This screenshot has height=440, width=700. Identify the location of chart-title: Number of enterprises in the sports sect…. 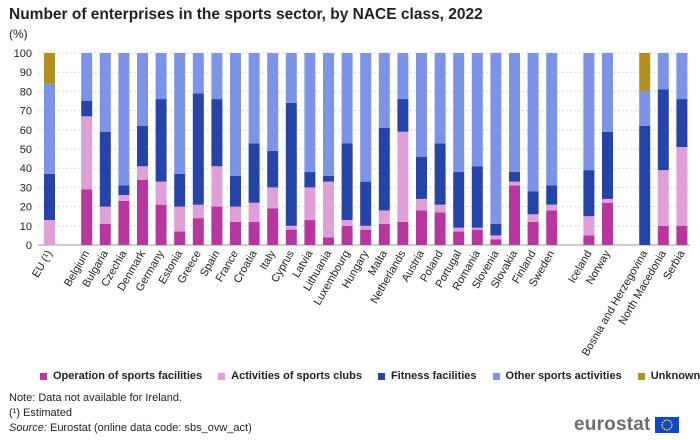
(246, 14).